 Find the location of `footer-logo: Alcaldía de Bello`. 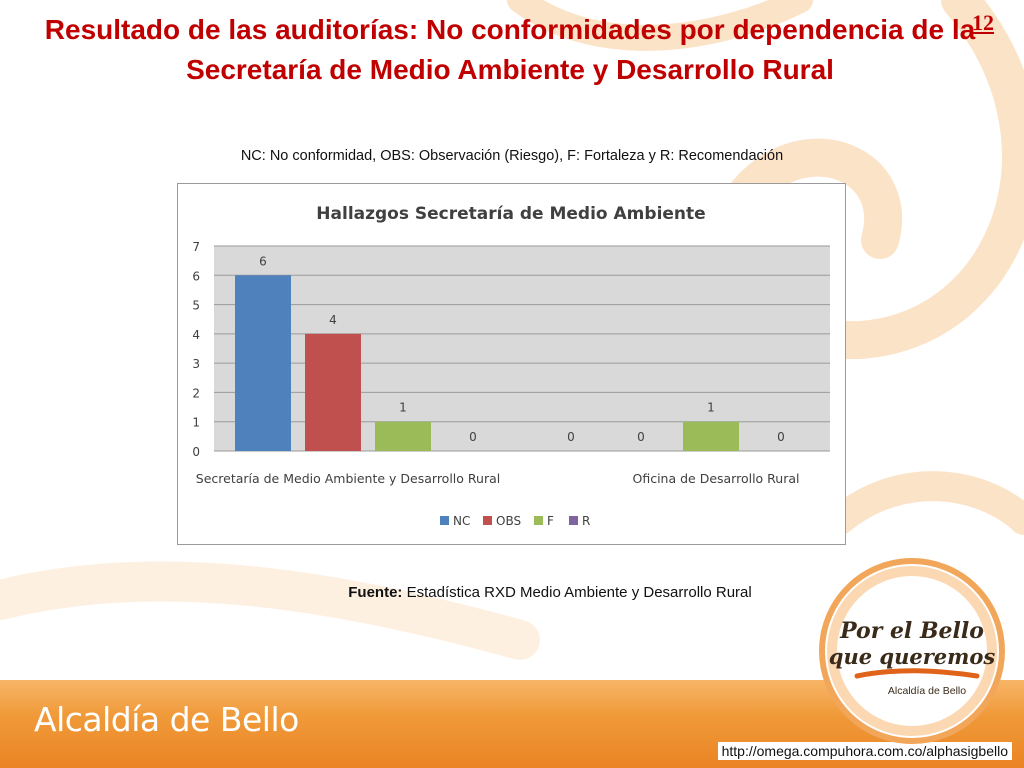

footer-logo: Alcaldía de Bello is located at coordinates (166, 719).